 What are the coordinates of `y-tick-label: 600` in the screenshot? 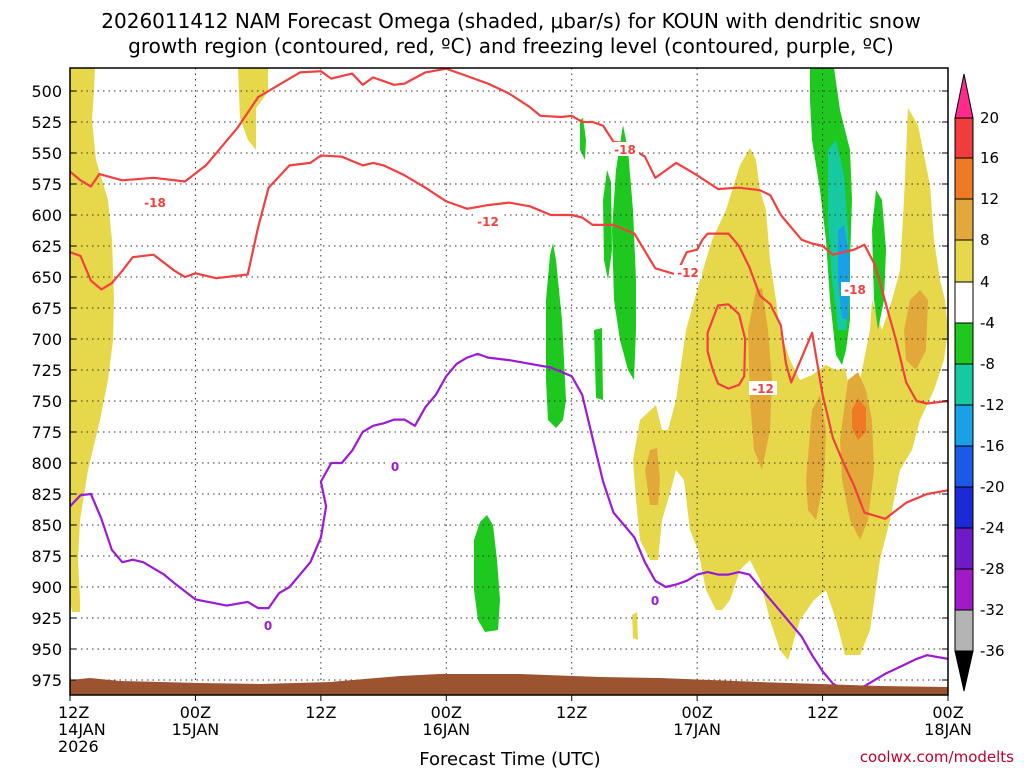 It's located at (46, 215).